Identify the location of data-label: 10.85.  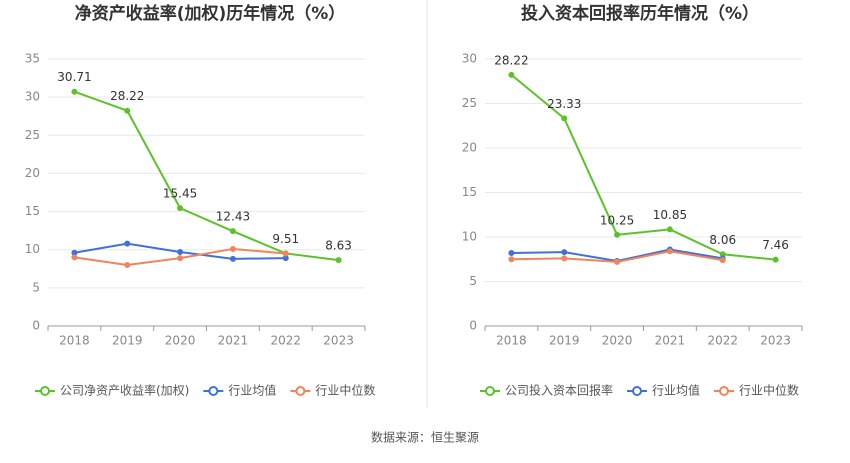
(670, 215).